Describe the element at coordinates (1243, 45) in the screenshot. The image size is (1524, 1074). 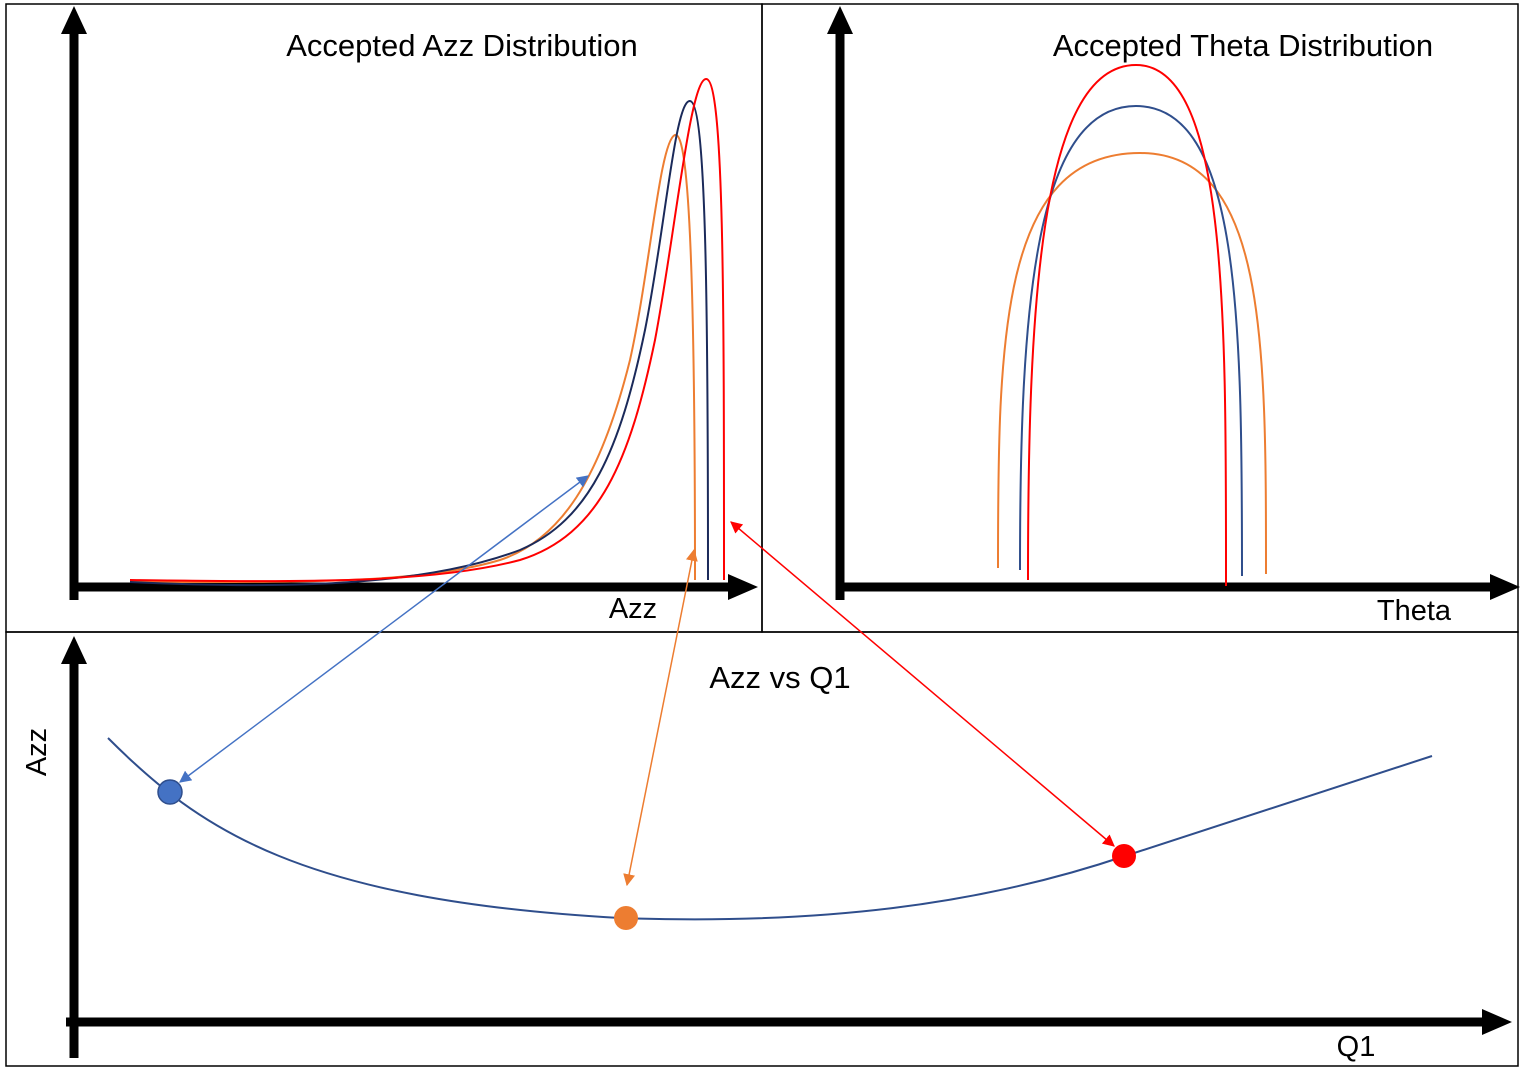
I see `theta-distribution-title: Accepted Theta Distribution` at that location.